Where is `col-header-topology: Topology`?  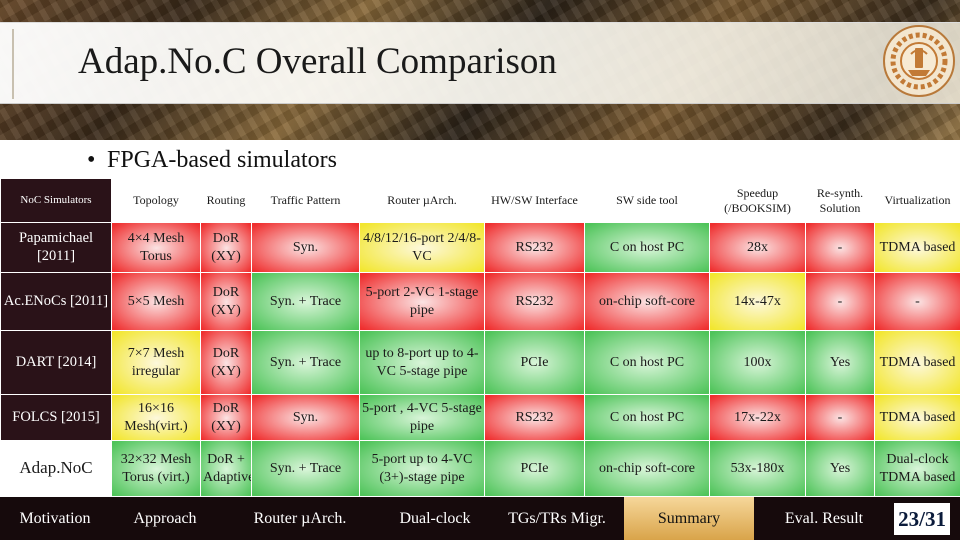 col-header-topology: Topology is located at coordinates (156, 200).